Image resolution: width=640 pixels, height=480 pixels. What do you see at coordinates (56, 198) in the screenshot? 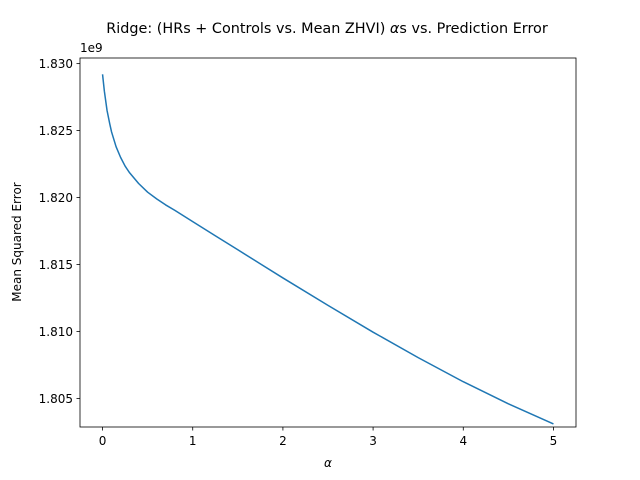
I see `y-tick-label: 1.820` at bounding box center [56, 198].